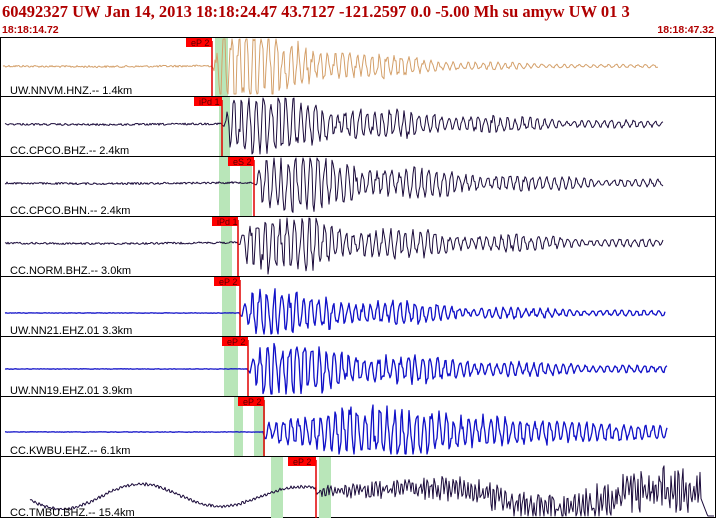 The width and height of the screenshot is (716, 518). What do you see at coordinates (685, 30) in the screenshot?
I see `time-end-label: 18:18:47.32` at bounding box center [685, 30].